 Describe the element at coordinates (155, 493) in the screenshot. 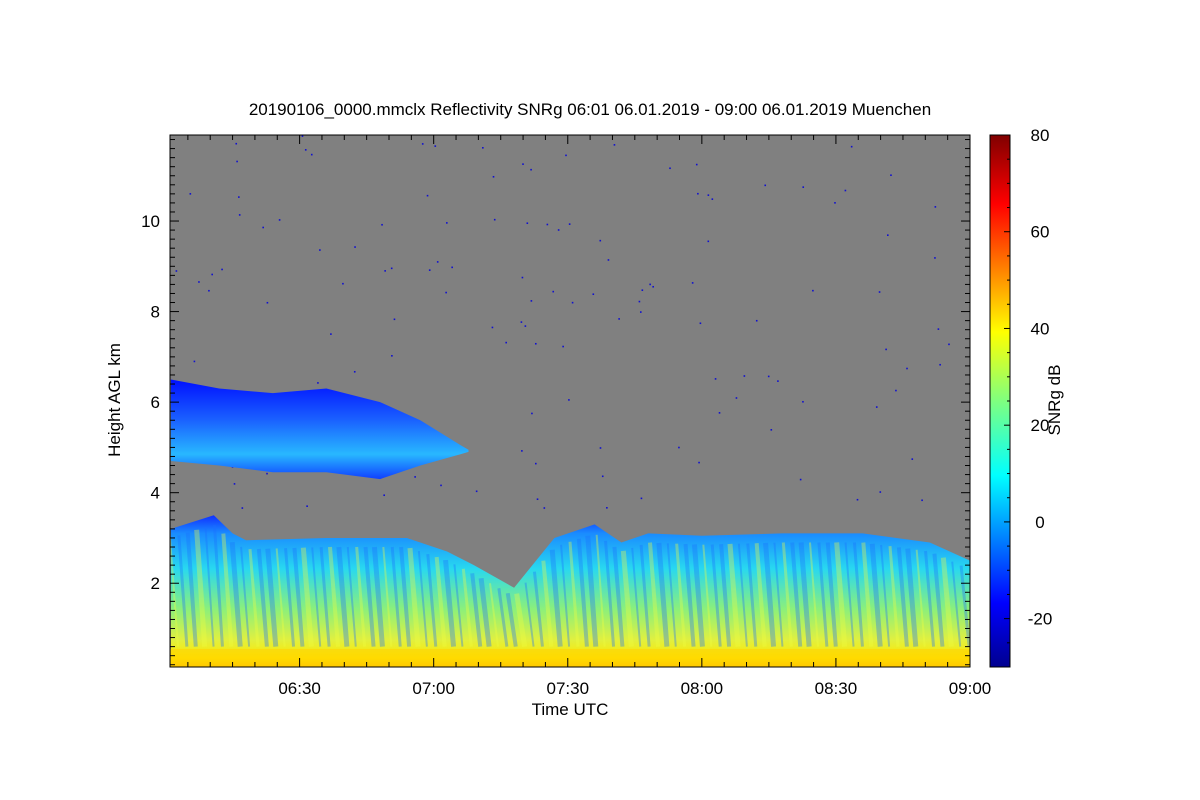

I see `y-tick-label: 4` at that location.